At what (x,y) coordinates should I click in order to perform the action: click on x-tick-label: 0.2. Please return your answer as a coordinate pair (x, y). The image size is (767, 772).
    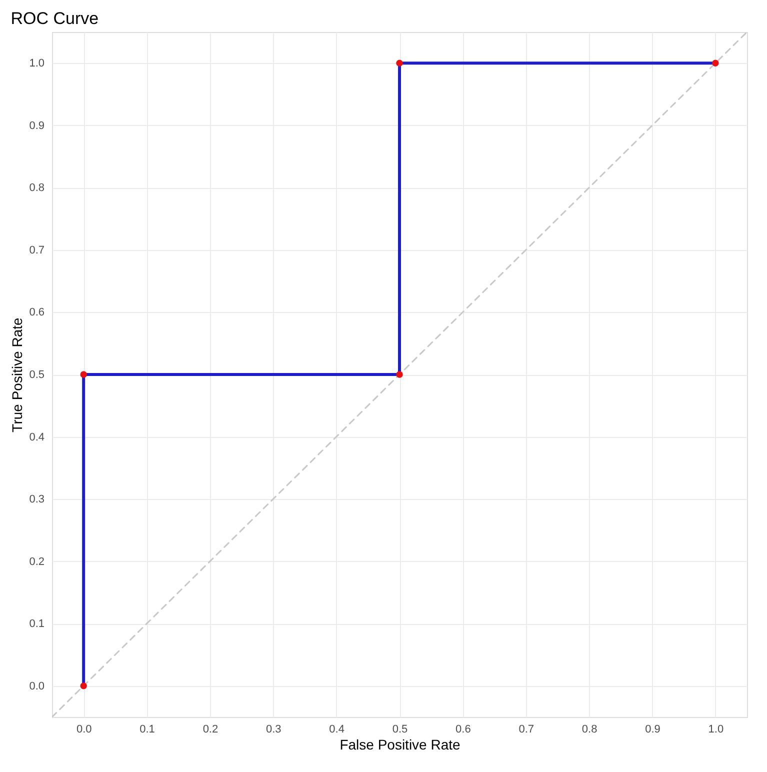
    Looking at the image, I should click on (210, 730).